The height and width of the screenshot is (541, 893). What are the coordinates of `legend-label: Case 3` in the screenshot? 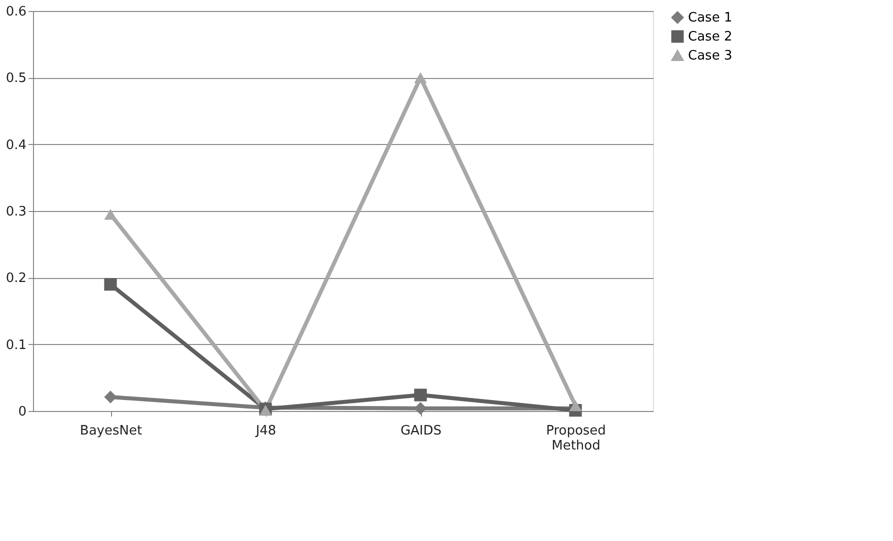 It's located at (710, 56).